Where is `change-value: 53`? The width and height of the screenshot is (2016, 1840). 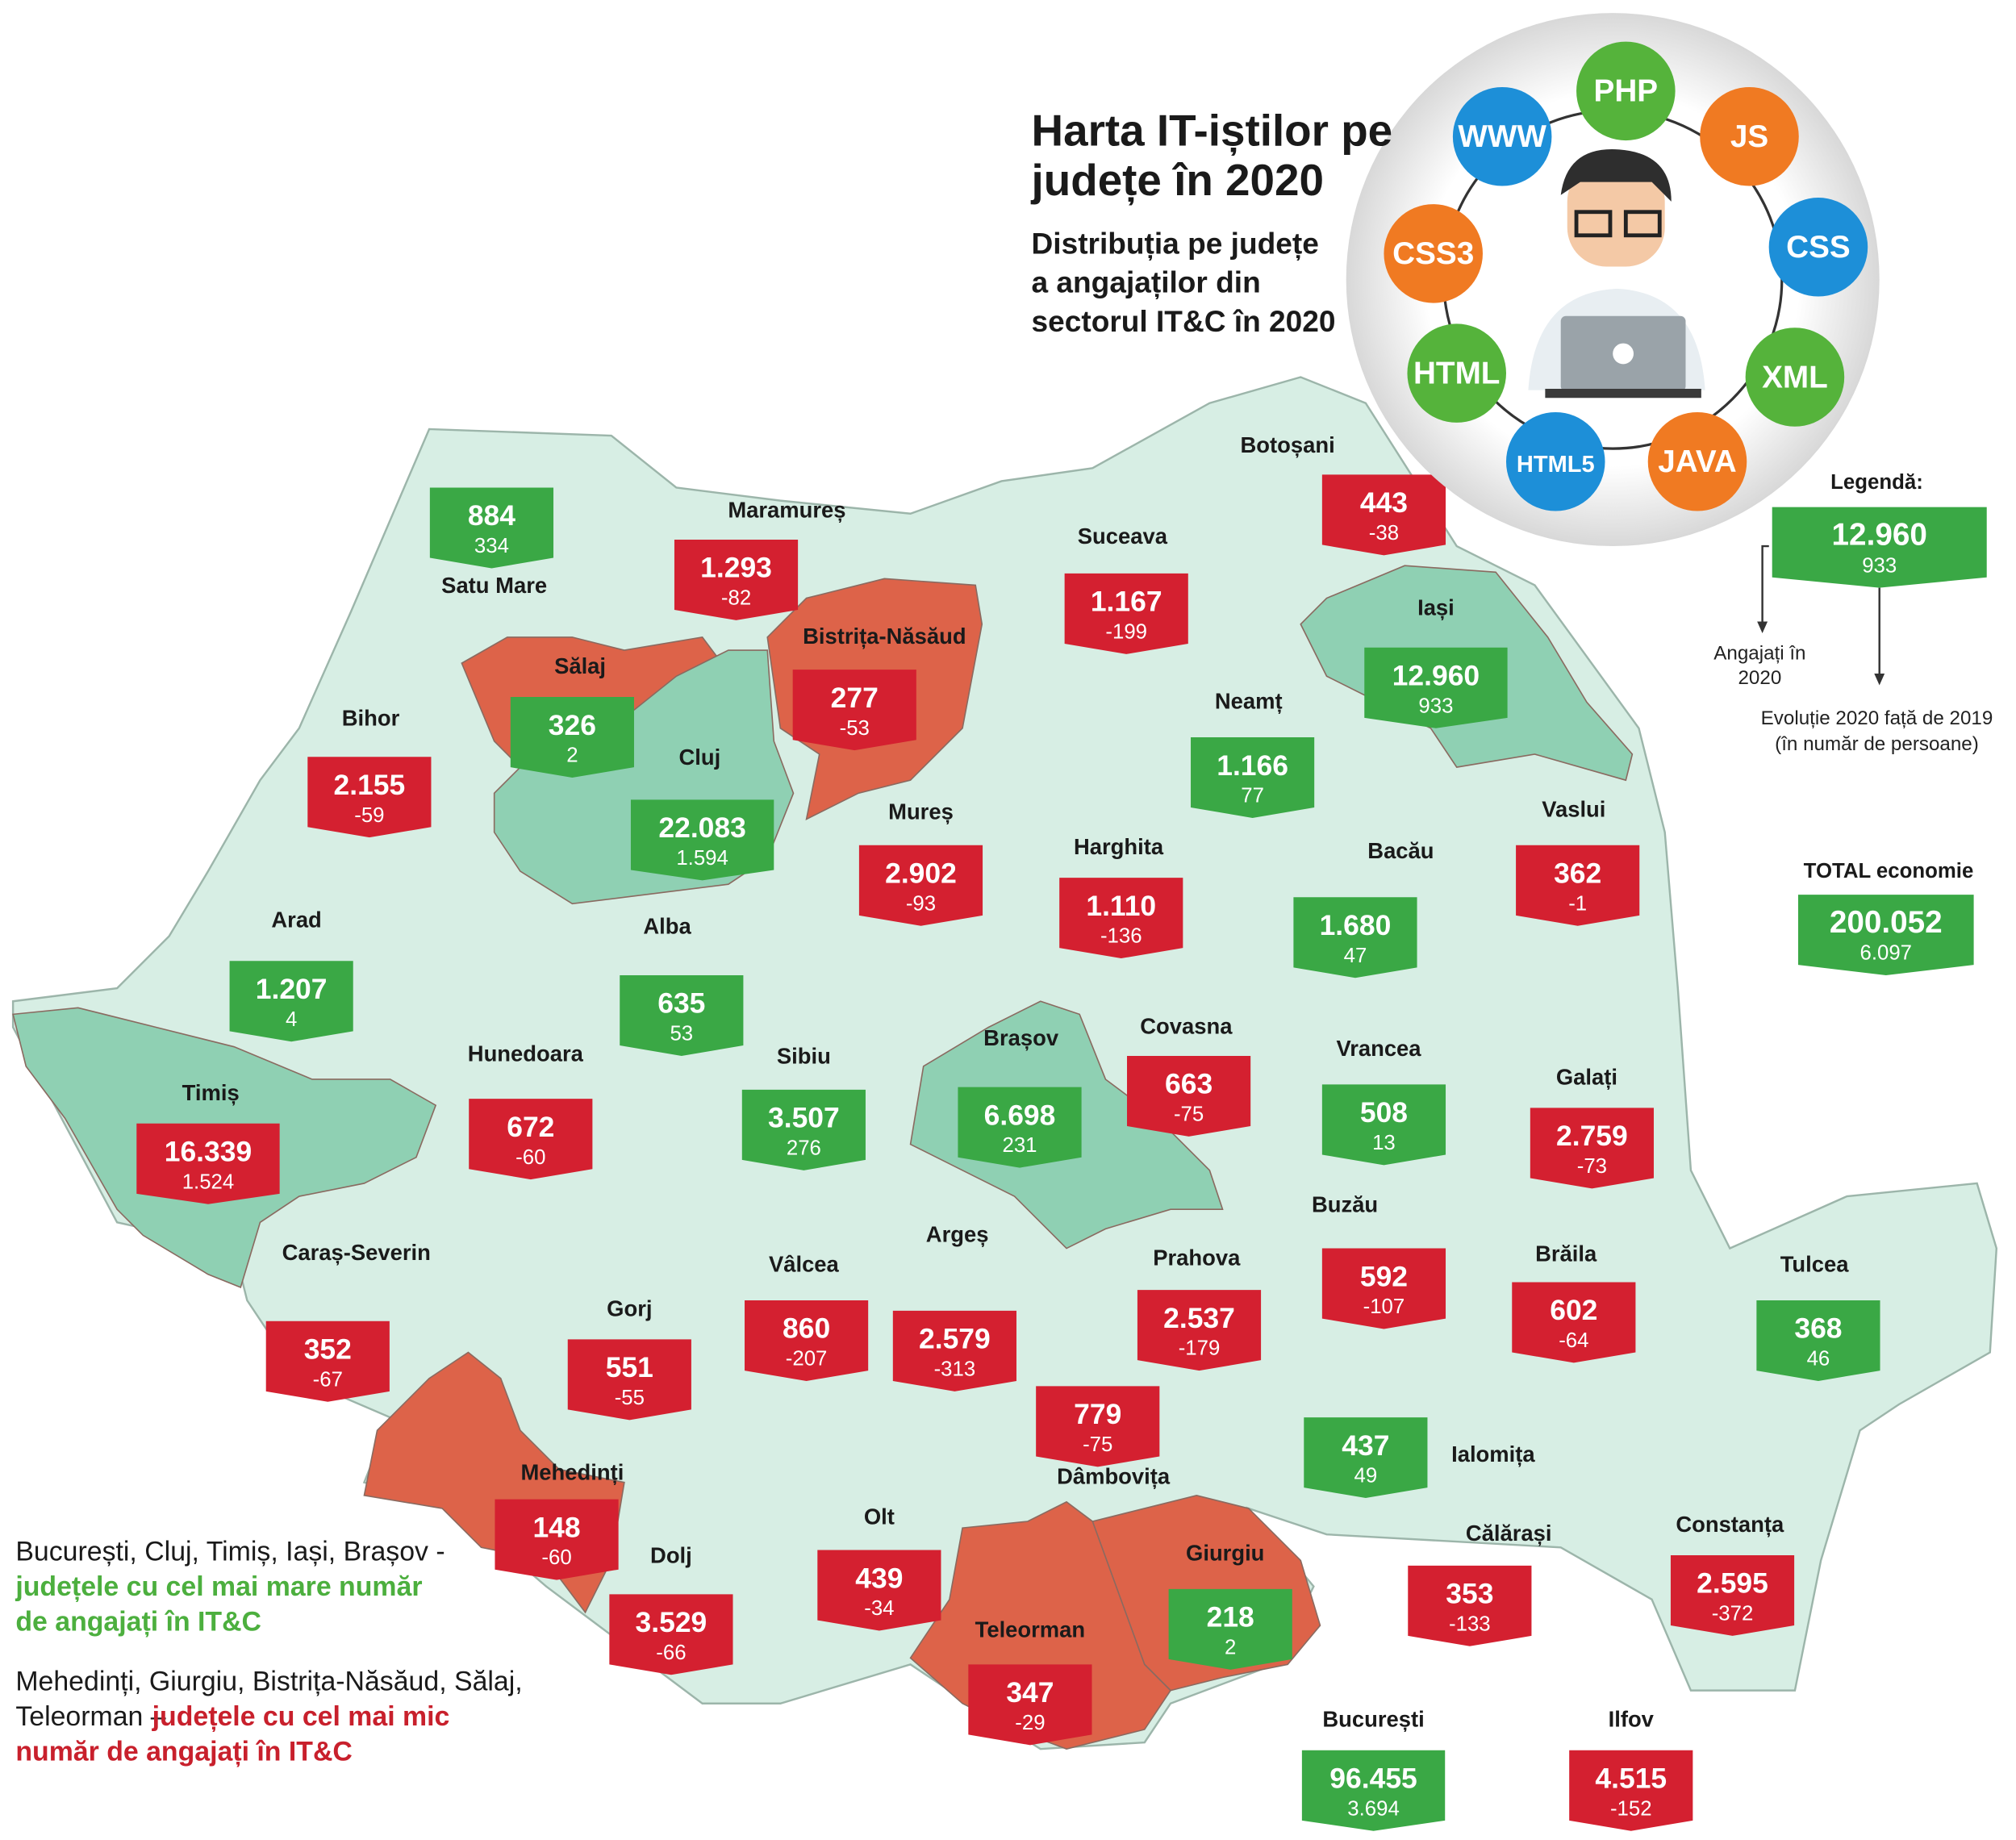 change-value: 53 is located at coordinates (681, 1034).